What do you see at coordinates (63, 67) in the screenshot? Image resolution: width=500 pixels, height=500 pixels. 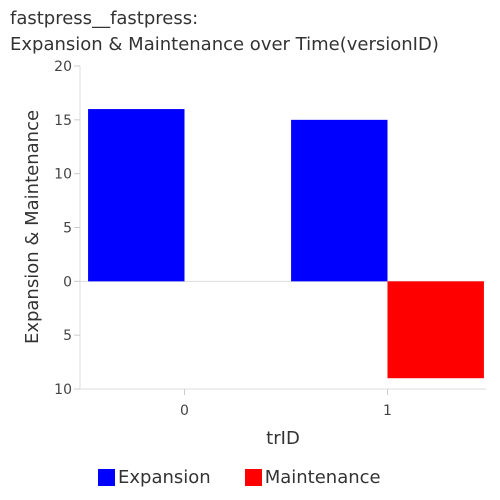 I see `y-tick-label: 20` at bounding box center [63, 67].